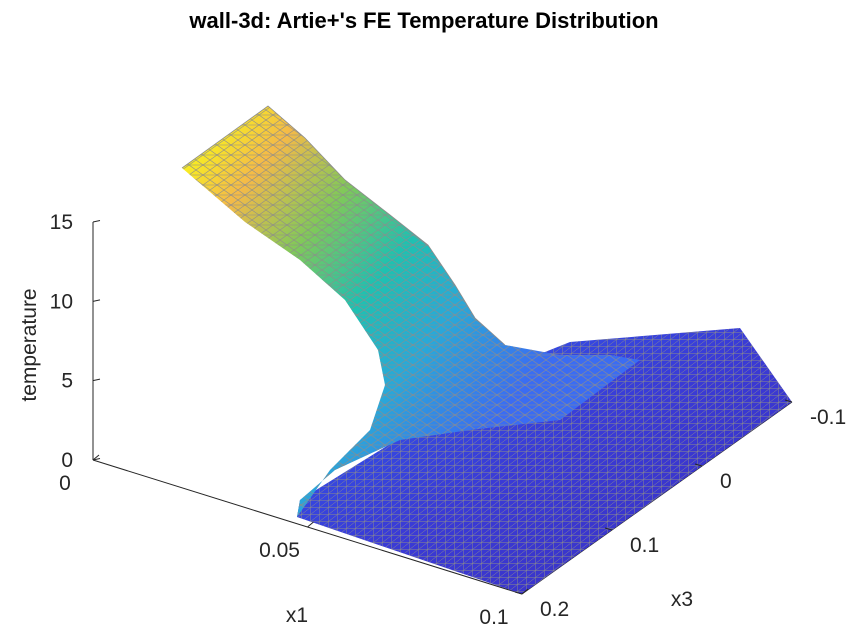 Image resolution: width=848 pixels, height=629 pixels. What do you see at coordinates (493, 617) in the screenshot?
I see `x1-tick-label: 0.1` at bounding box center [493, 617].